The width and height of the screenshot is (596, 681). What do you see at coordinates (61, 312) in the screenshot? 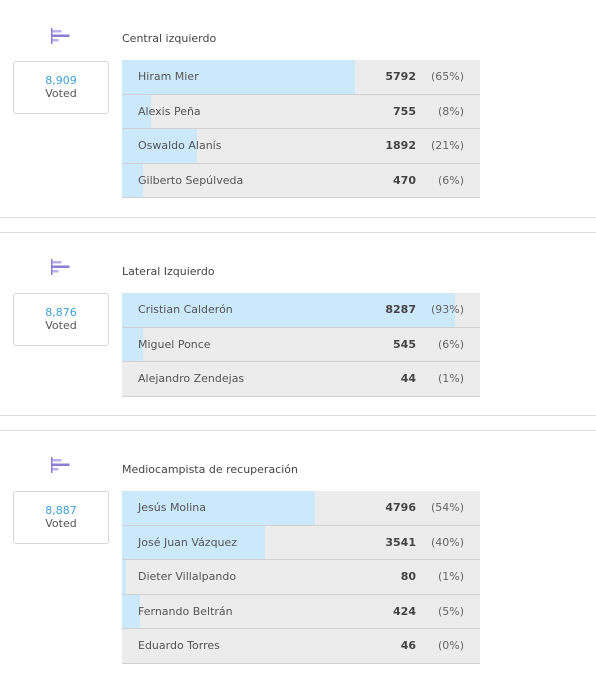
I see `vote-total-count: 8,876` at bounding box center [61, 312].